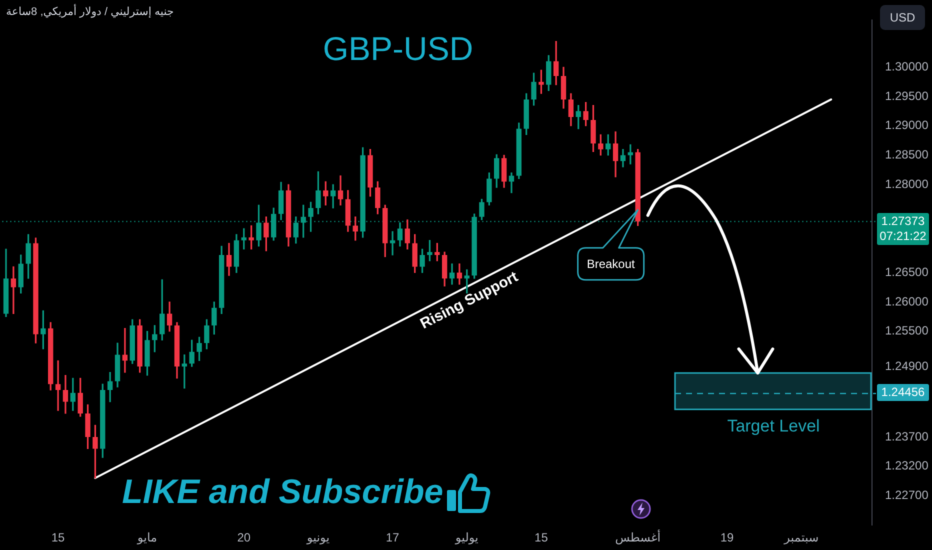 The height and width of the screenshot is (550, 932). Describe the element at coordinates (903, 17) in the screenshot. I see `y-axis-title: USD` at that location.